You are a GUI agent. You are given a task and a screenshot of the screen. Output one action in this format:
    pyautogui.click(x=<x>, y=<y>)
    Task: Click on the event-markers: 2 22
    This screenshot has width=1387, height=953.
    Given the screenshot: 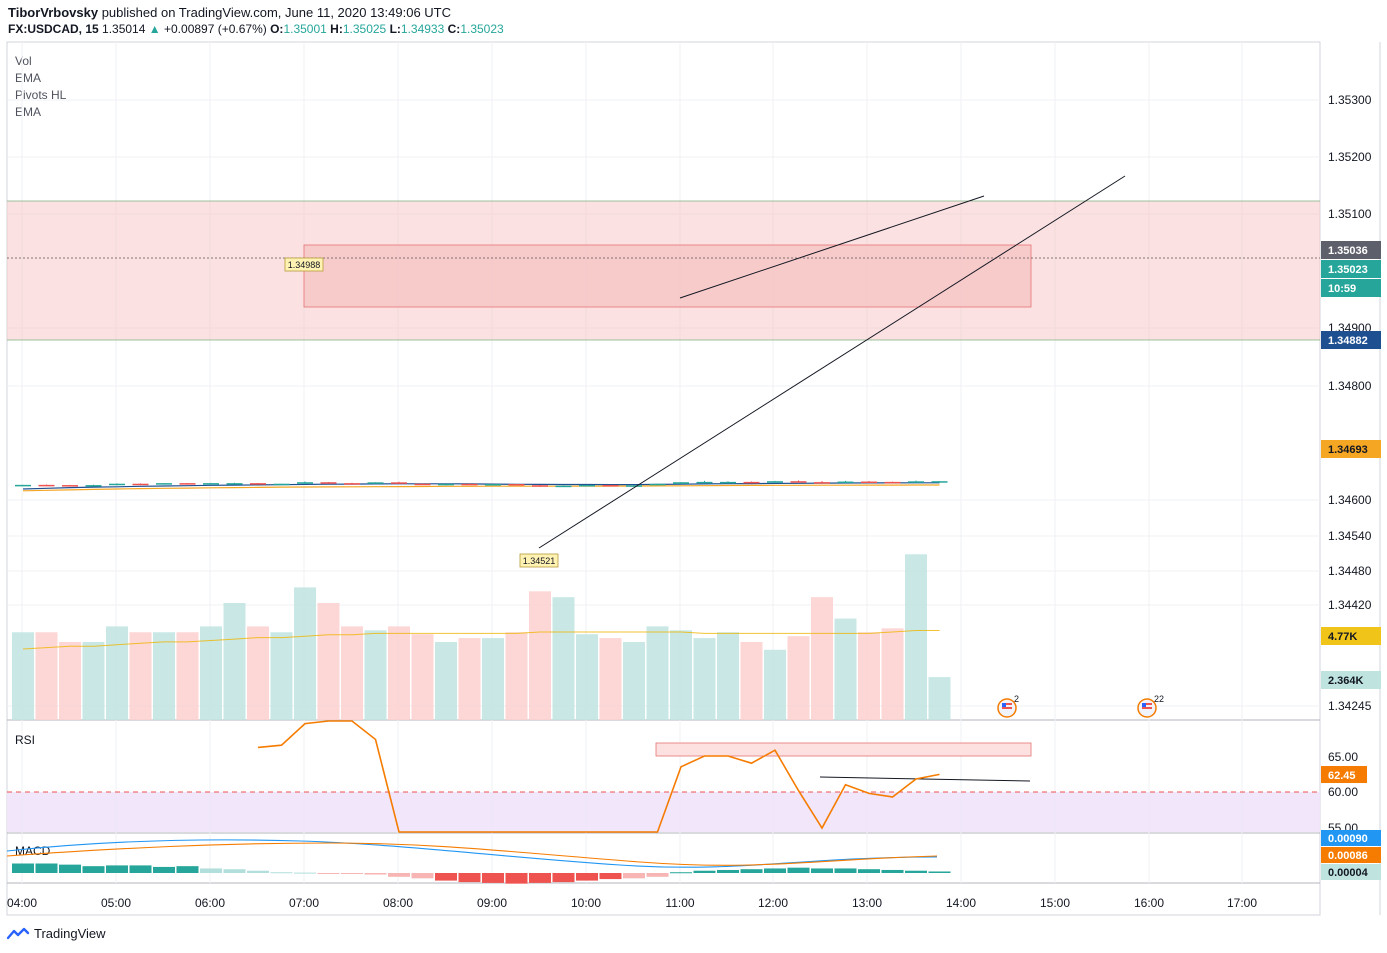 What is the action you would take?
    pyautogui.click(x=1080, y=706)
    